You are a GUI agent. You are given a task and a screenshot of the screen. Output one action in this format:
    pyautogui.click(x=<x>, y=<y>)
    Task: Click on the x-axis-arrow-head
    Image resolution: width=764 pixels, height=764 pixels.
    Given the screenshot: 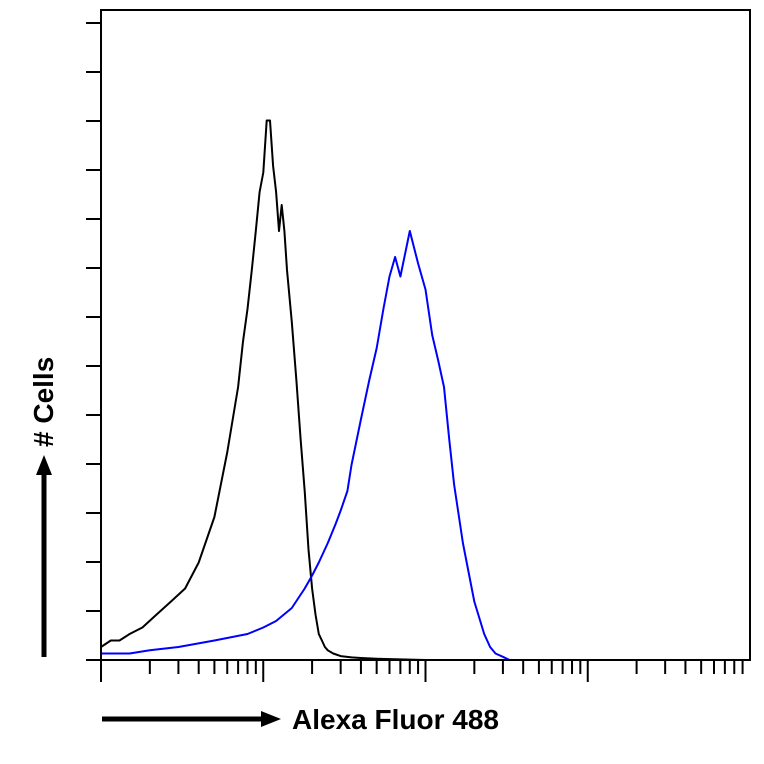 What is the action you would take?
    pyautogui.click(x=271, y=719)
    